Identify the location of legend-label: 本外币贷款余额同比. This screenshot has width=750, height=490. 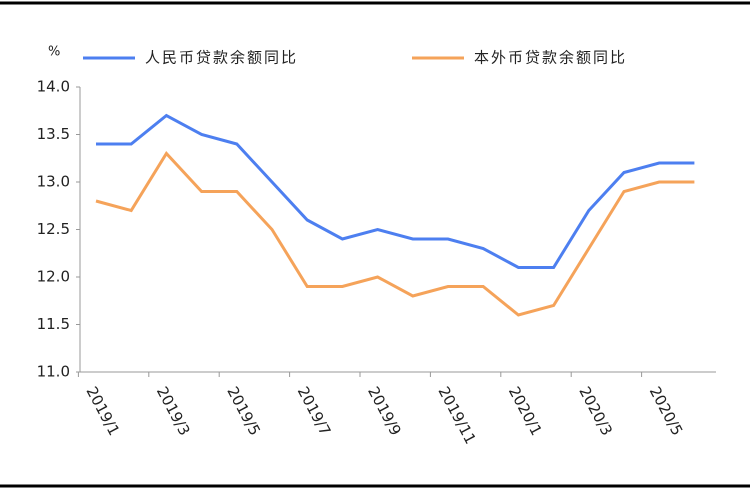
(550, 58).